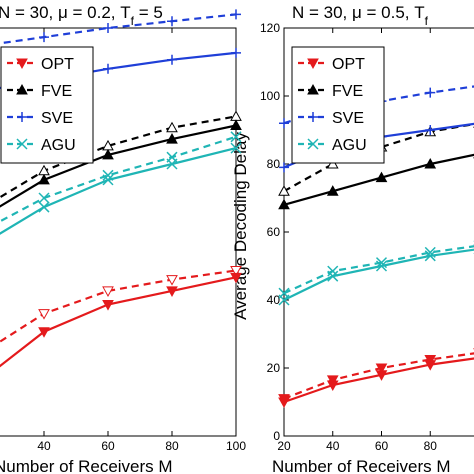 This screenshot has height=474, width=474. What do you see at coordinates (22, 117) in the screenshot?
I see `left-legend-marker-sve` at bounding box center [22, 117].